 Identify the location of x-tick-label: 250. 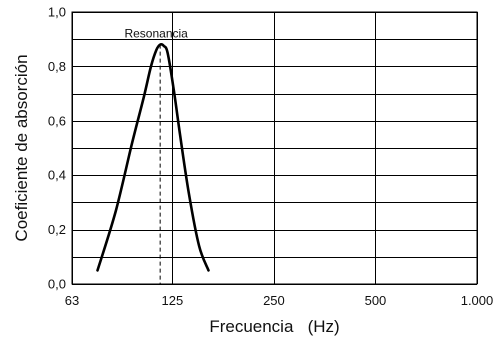
(274, 300).